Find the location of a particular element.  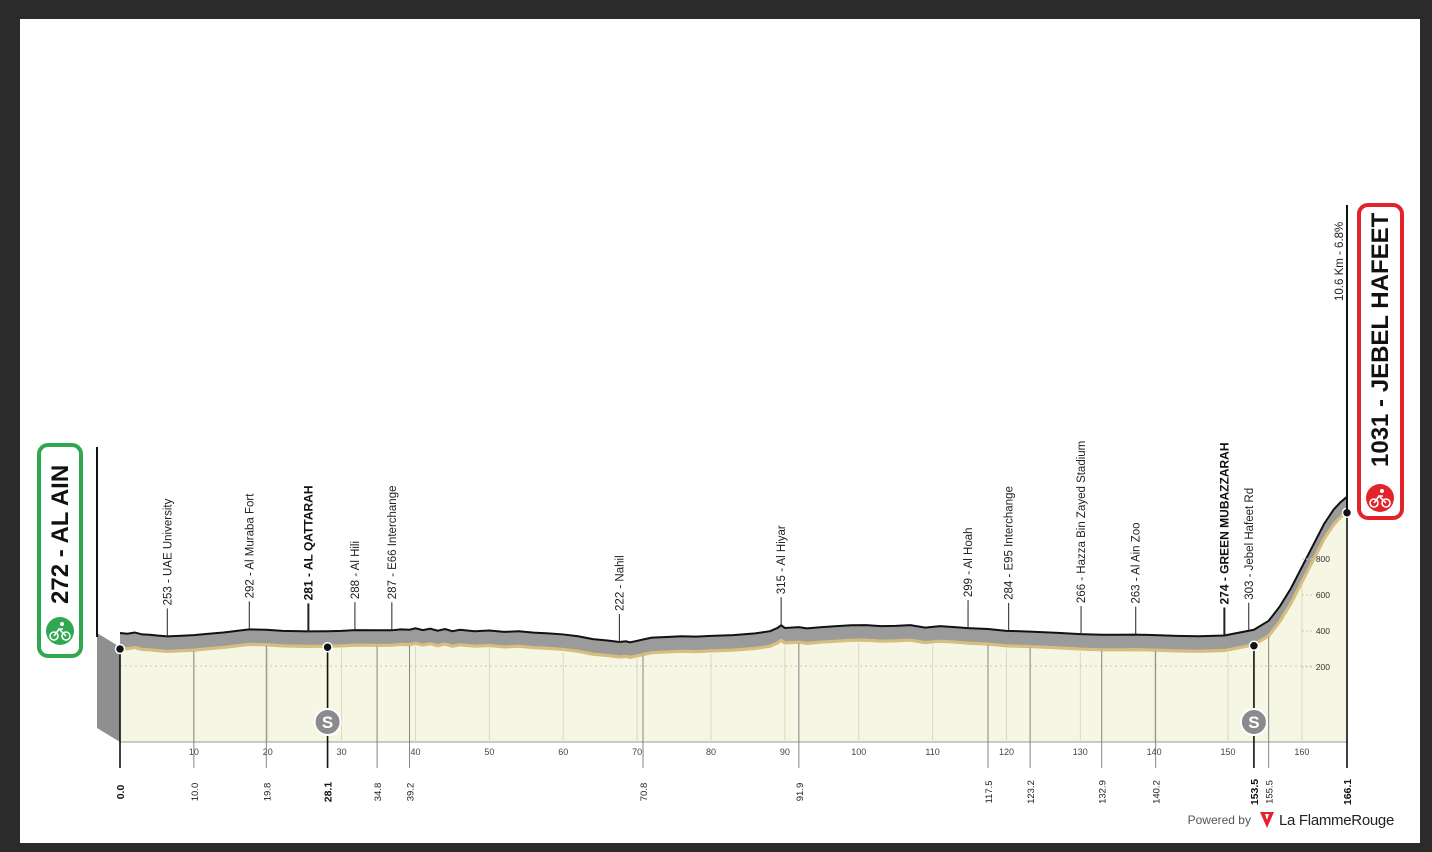

location-label: 266 - Hazza Bin Zayed Stadium is located at coordinates (1082, 522).